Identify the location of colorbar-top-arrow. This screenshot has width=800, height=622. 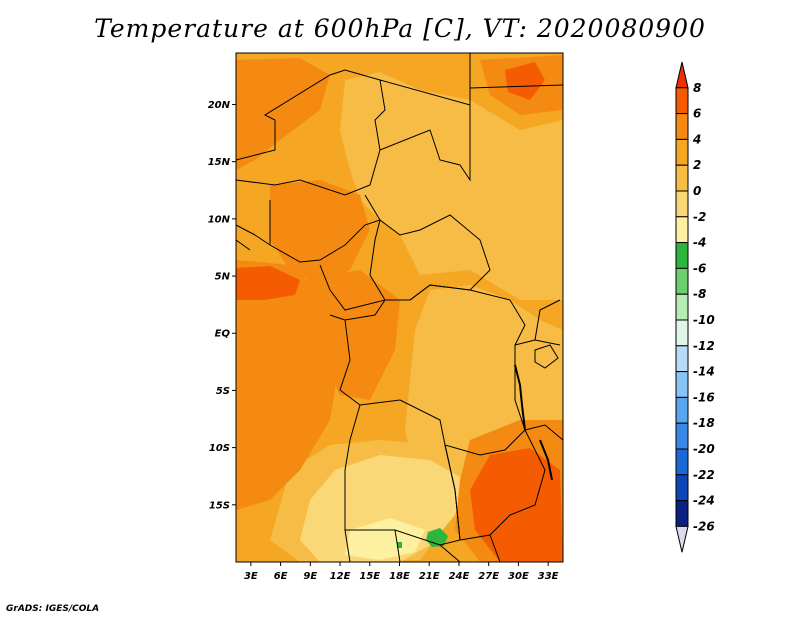
(682, 75).